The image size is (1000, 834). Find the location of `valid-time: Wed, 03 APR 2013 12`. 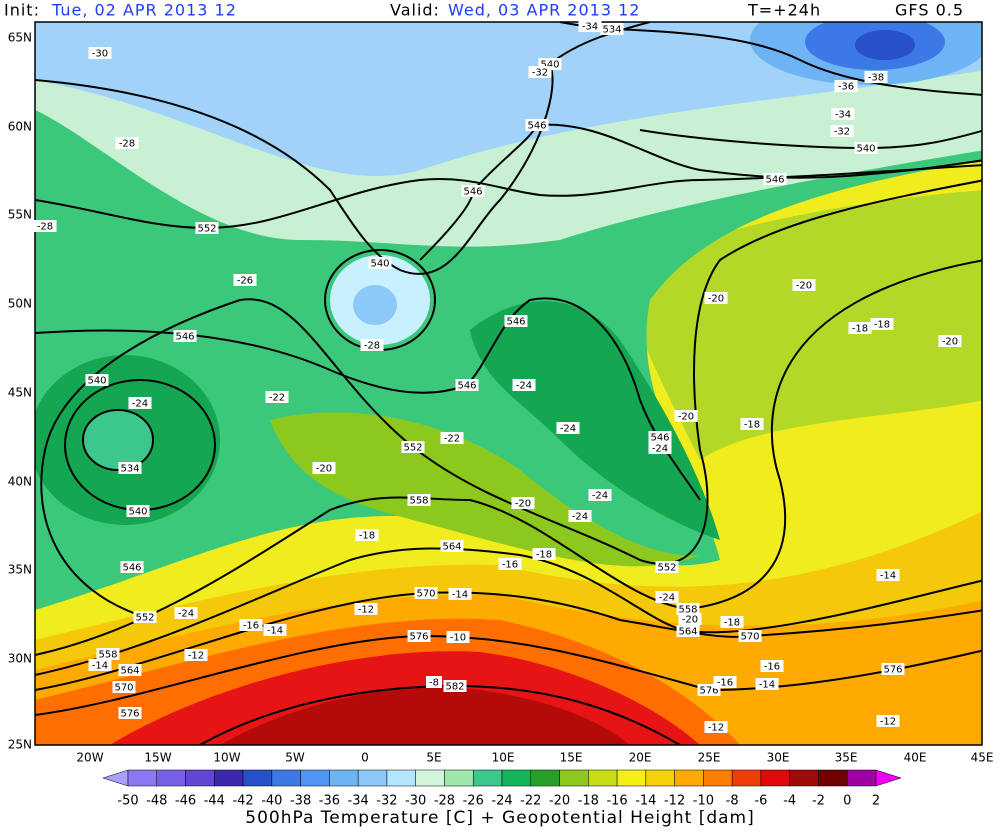

valid-time: Wed, 03 APR 2013 12 is located at coordinates (544, 10).